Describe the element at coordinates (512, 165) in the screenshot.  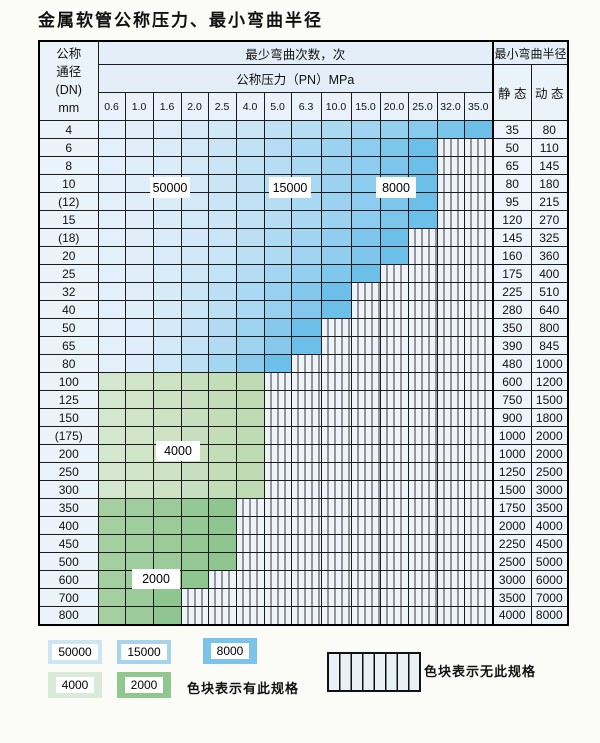
I see `static-radius-value: 65` at that location.